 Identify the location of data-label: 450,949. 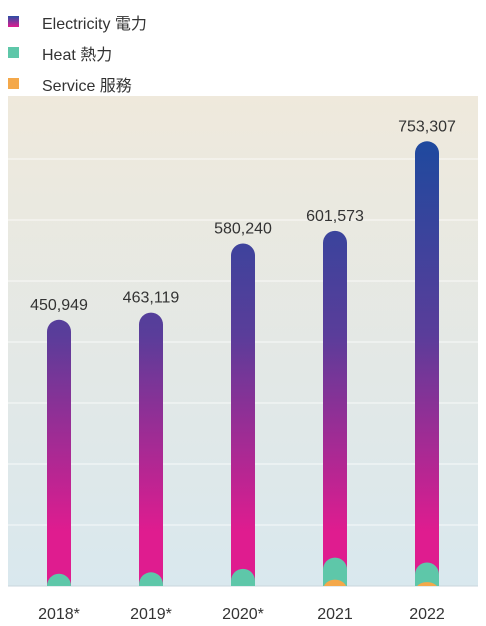
(59, 305).